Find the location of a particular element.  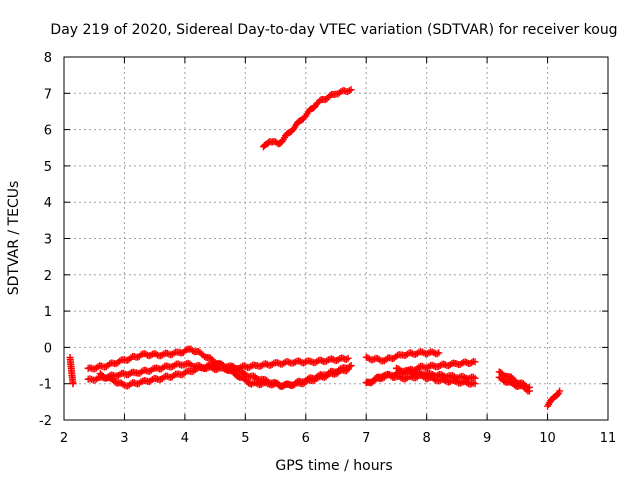

y-tick-label: 5 is located at coordinates (48, 167).